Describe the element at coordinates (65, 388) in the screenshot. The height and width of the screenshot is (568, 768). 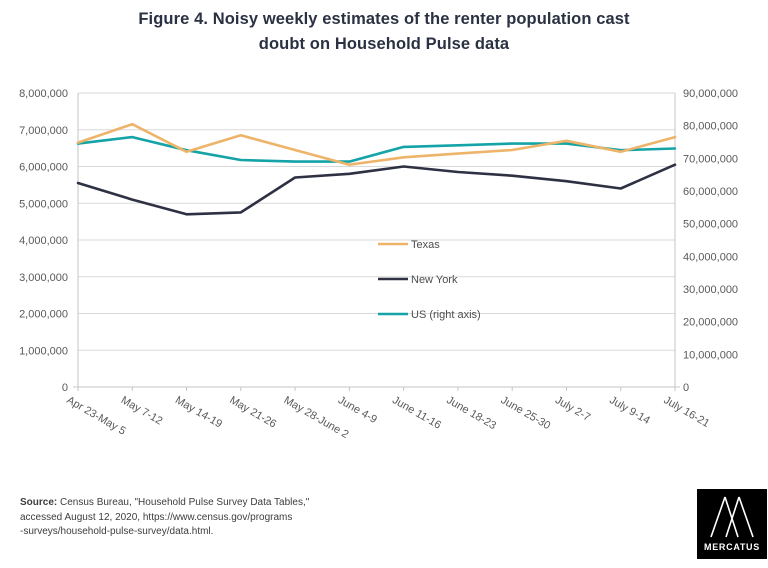
I see `left-axis-tick-label: 0` at that location.